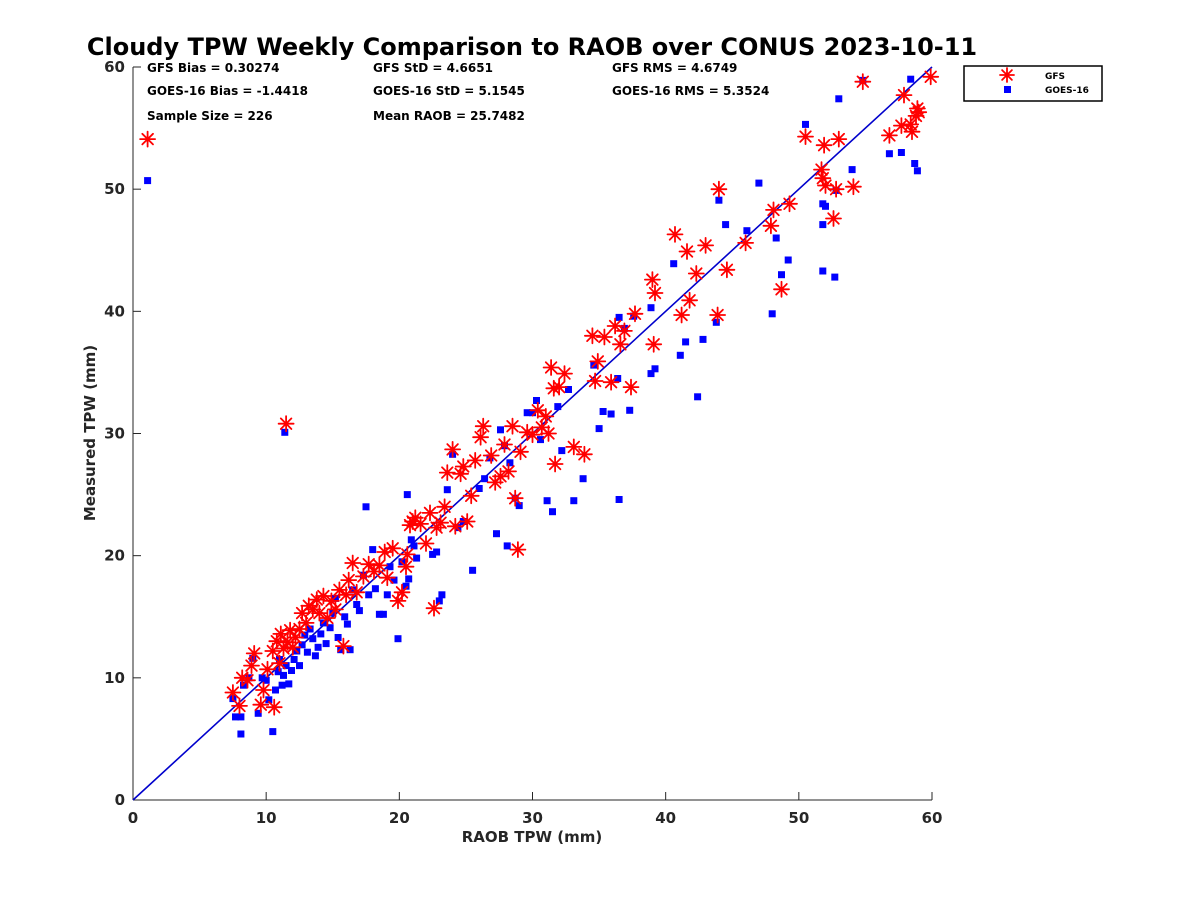 Image resolution: width=1200 pixels, height=900 pixels. Describe the element at coordinates (1033, 83) in the screenshot. I see `legend-box` at that location.